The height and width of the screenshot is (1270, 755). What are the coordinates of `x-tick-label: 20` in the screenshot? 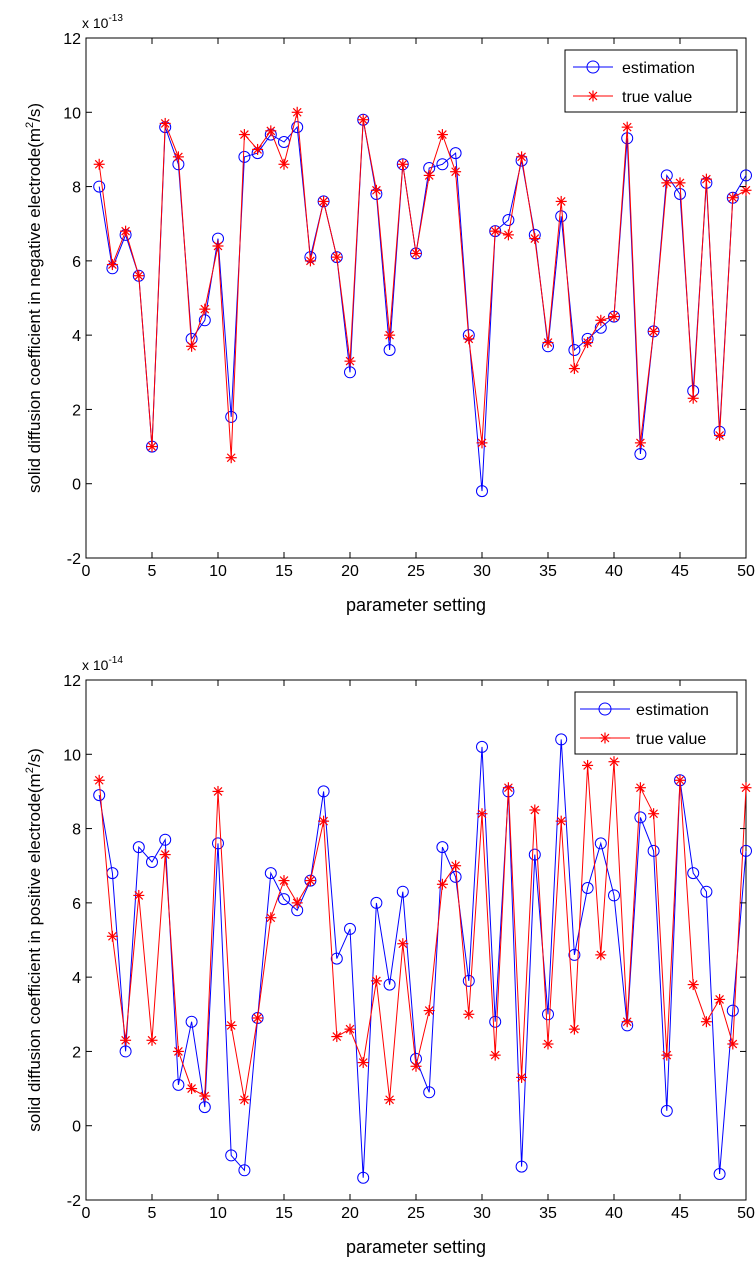 It's located at (350, 1213).